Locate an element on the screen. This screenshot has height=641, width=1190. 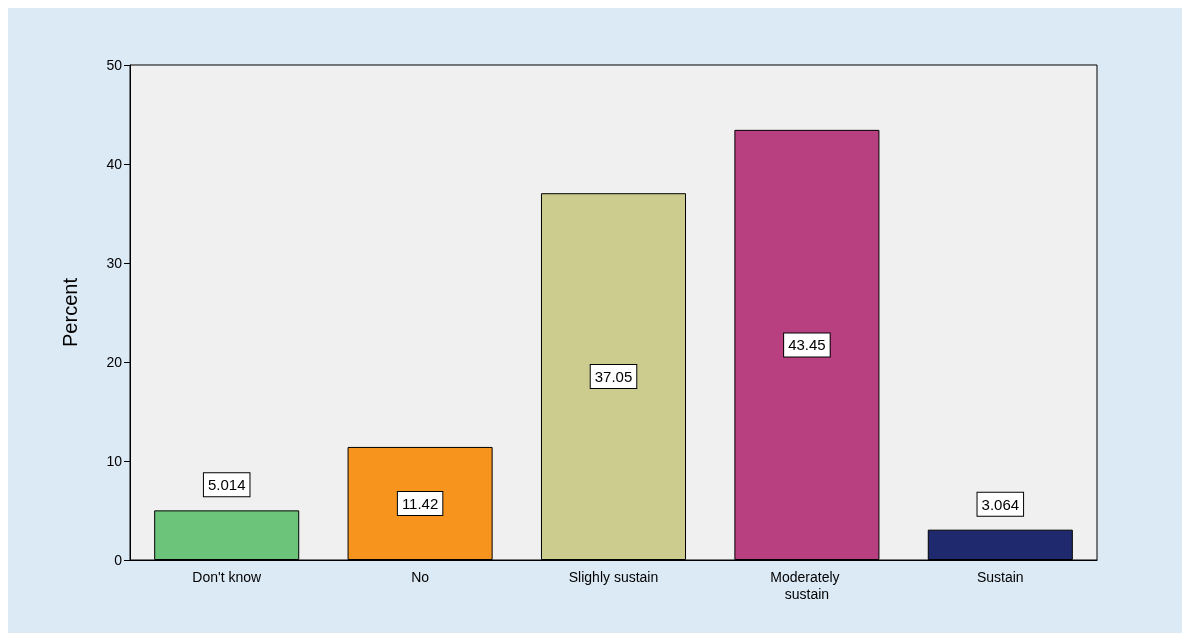
data-label: 5.014 is located at coordinates (226, 485).